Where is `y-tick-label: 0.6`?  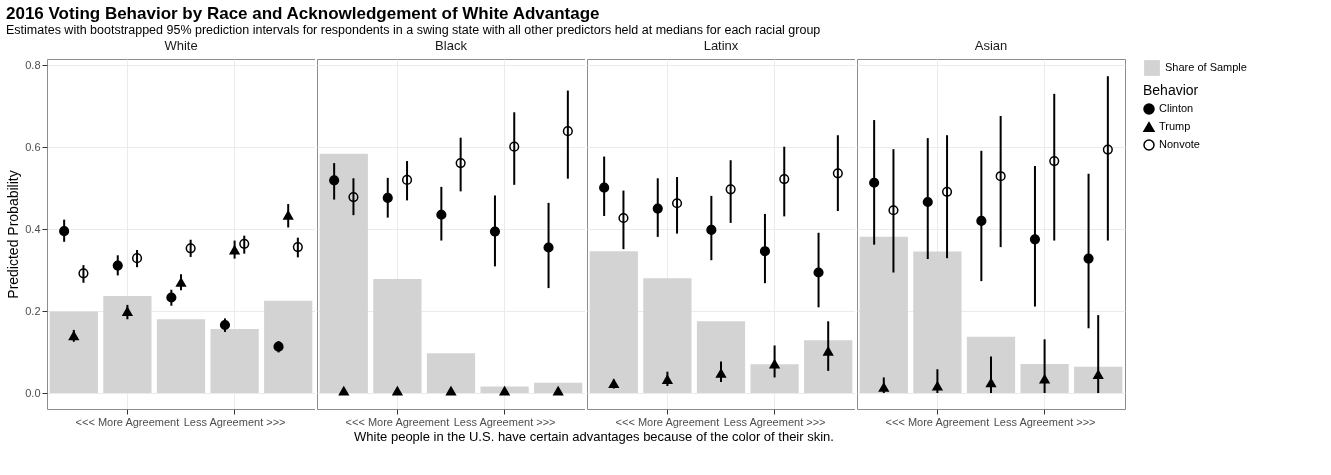 y-tick-label: 0.6 is located at coordinates (33, 146).